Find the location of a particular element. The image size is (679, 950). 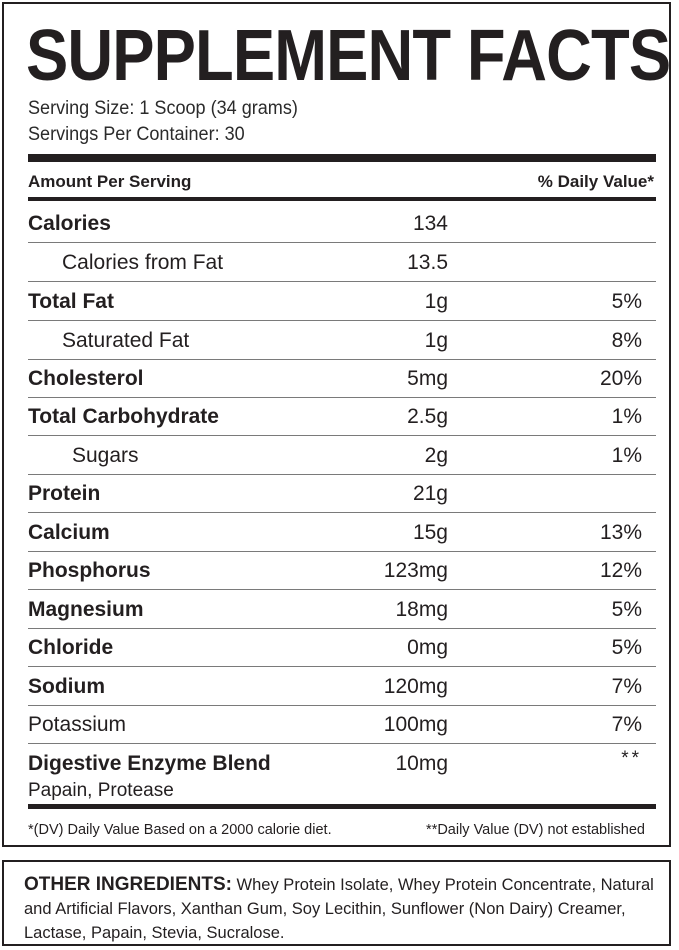

footnote-not-established: **Daily Value (DV) not established is located at coordinates (535, 830).